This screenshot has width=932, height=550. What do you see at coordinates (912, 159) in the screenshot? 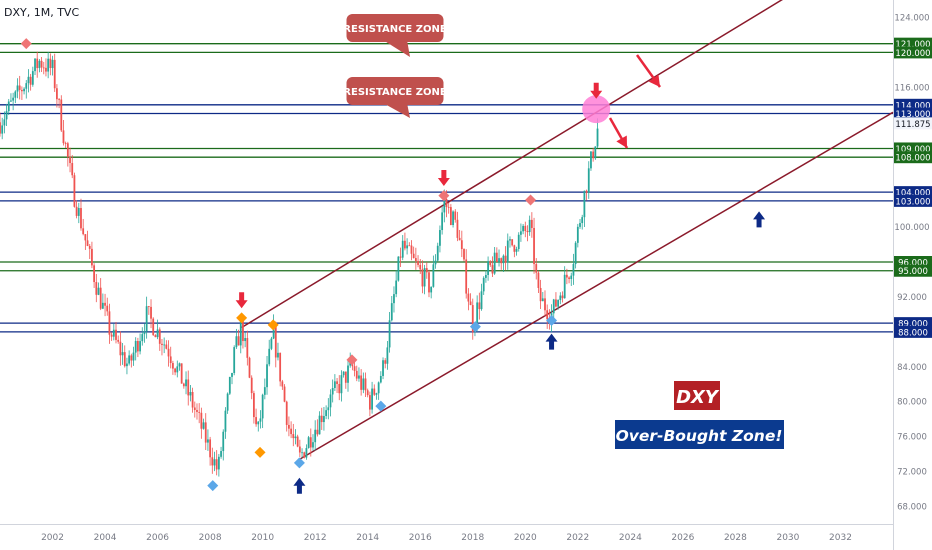
I see `level-label: 108.000` at bounding box center [912, 159].